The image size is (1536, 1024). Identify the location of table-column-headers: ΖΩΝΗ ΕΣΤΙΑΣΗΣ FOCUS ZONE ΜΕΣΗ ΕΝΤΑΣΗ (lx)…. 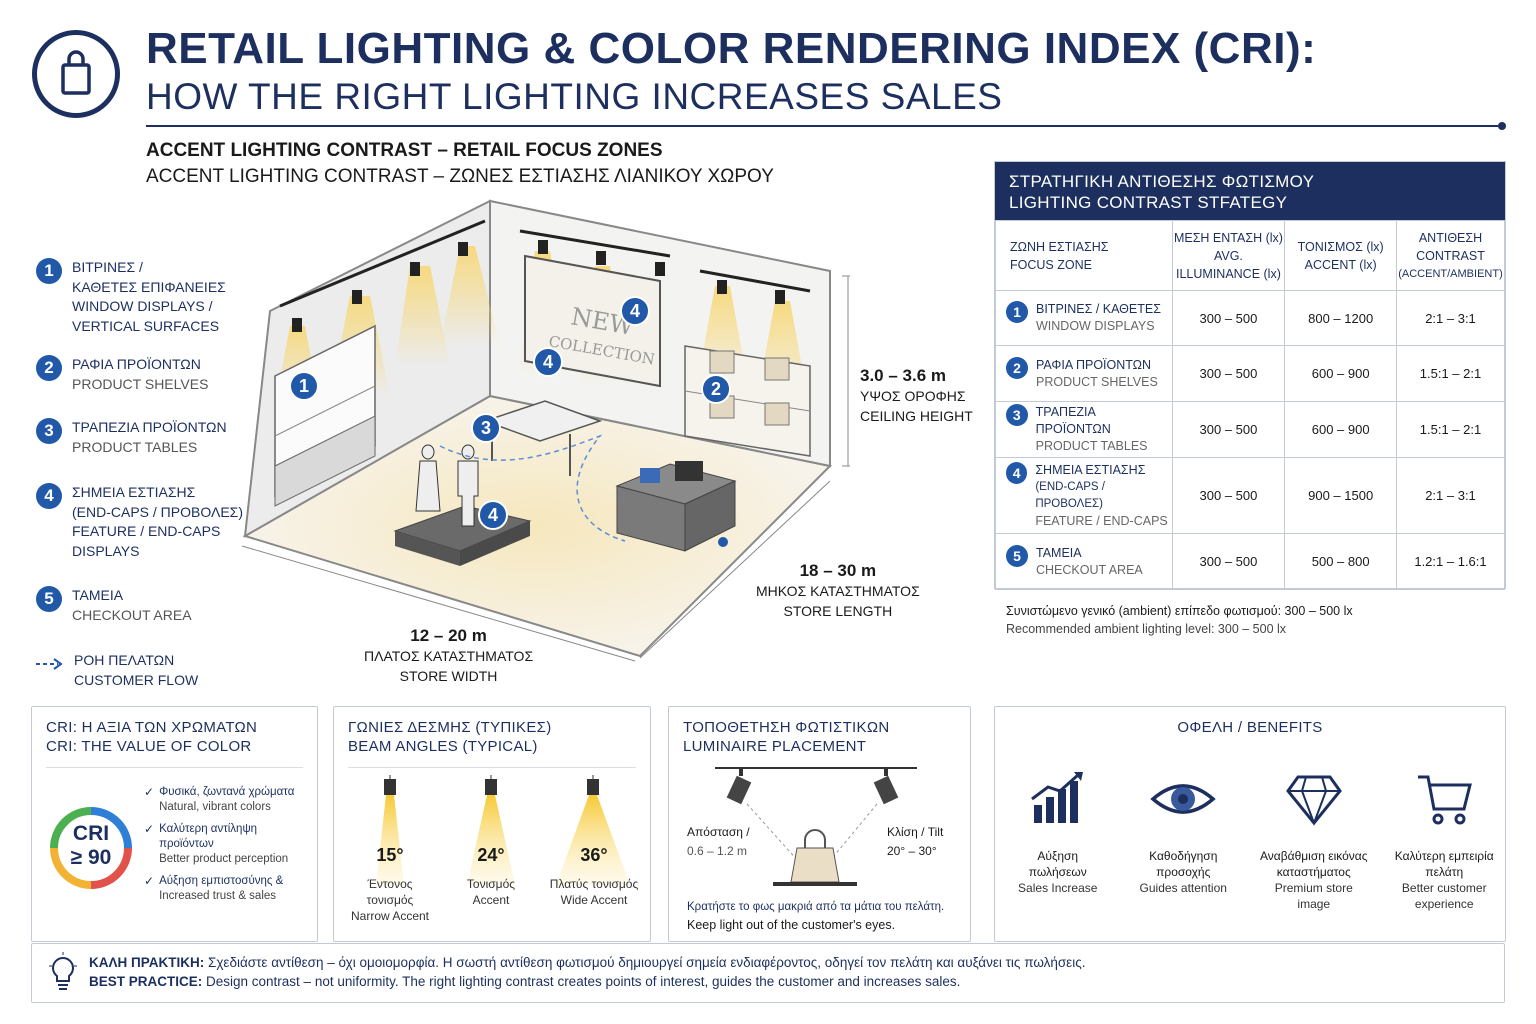
(1250, 255).